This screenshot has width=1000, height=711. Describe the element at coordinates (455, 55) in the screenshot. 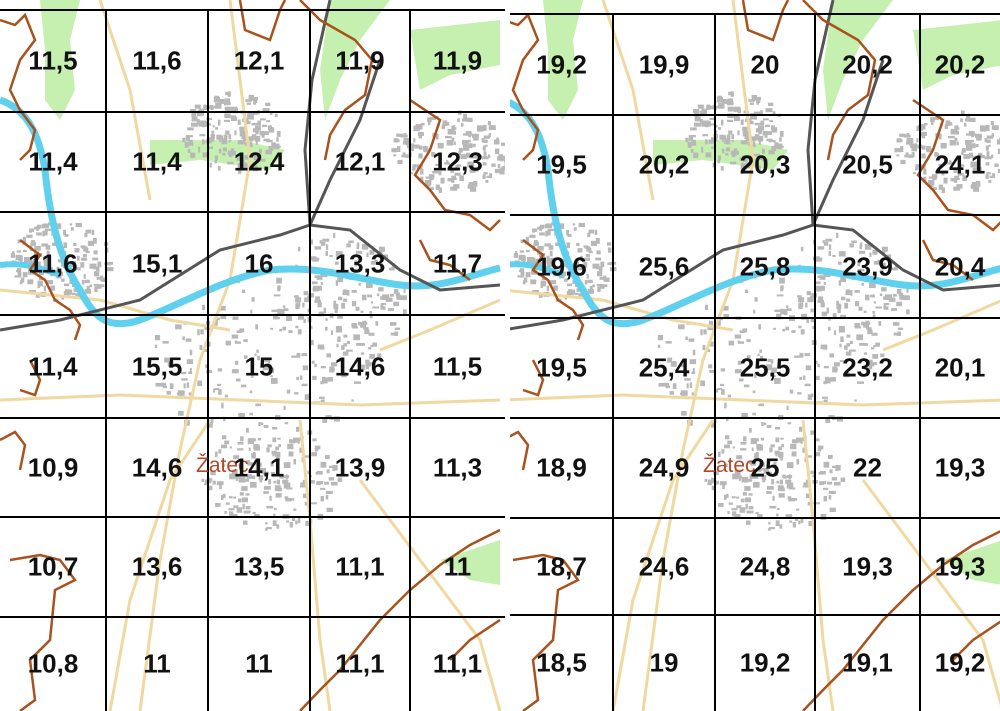

I see `green-area` at that location.